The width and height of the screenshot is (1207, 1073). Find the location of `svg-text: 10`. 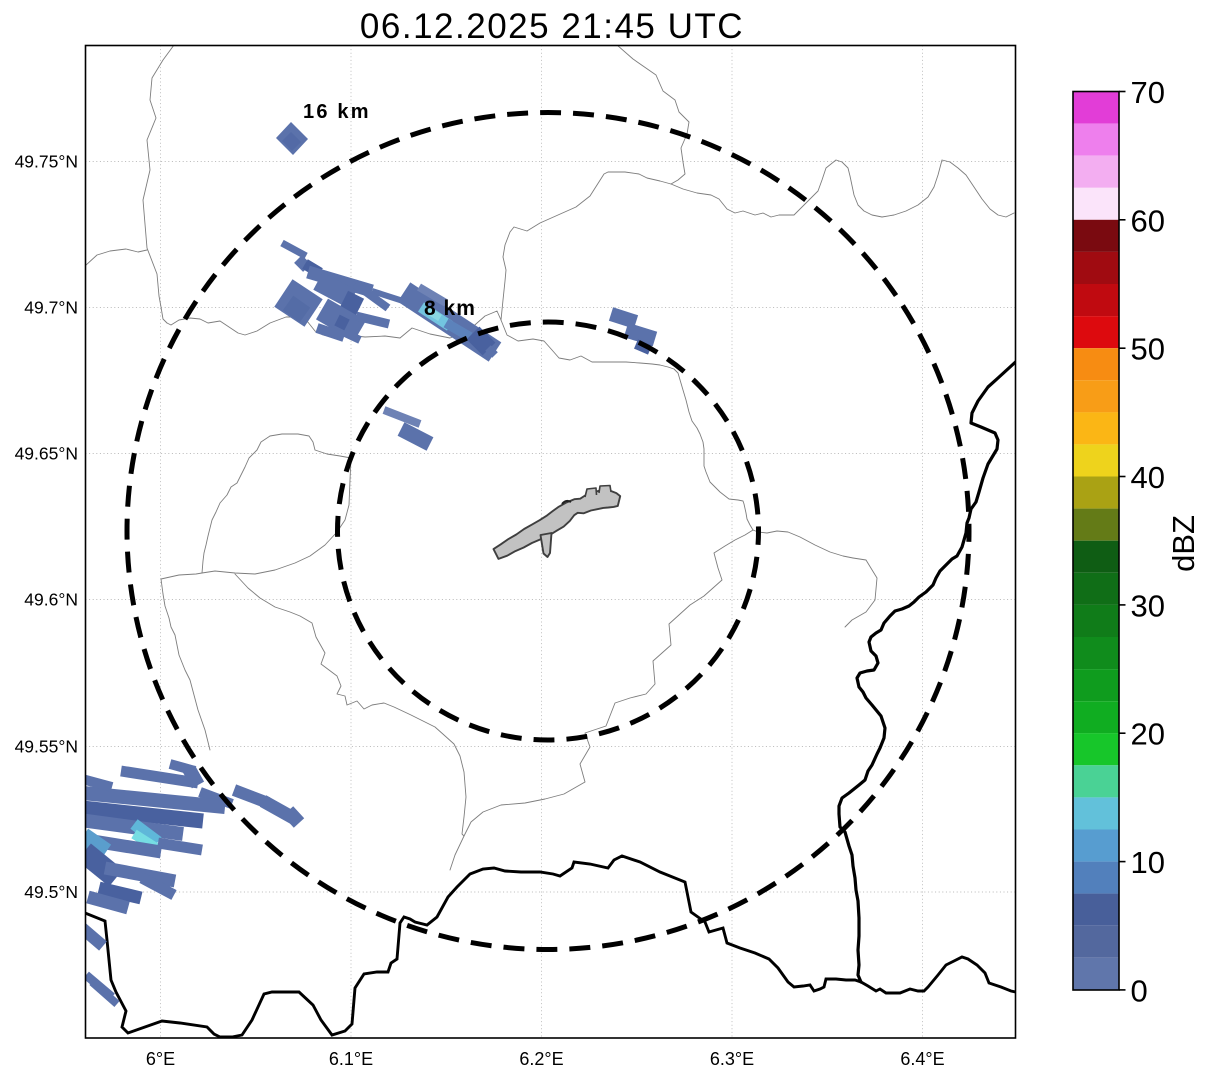

svg-text: 10 is located at coordinates (1148, 862).